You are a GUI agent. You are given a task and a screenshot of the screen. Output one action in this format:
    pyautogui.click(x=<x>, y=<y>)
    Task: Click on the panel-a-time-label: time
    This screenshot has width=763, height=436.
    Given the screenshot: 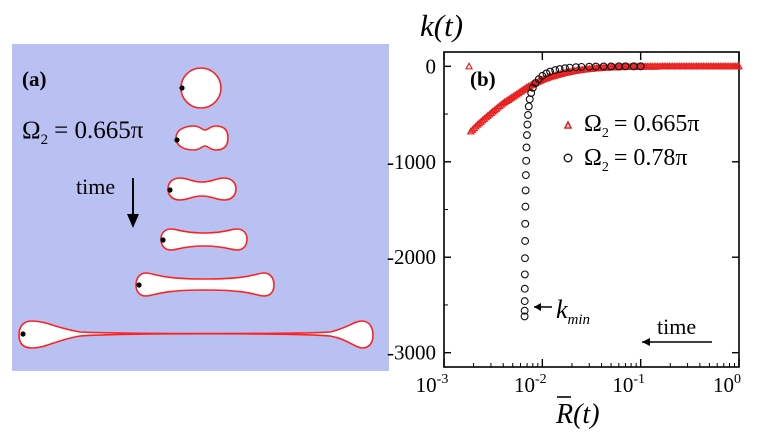 What is the action you would take?
    pyautogui.click(x=95, y=186)
    